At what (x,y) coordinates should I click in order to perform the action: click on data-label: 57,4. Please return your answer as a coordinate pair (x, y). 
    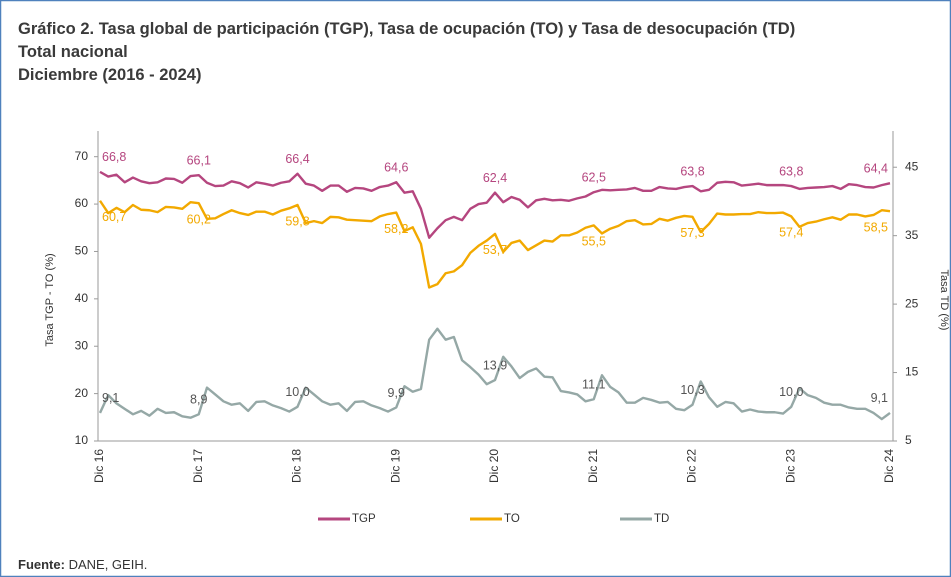
    Looking at the image, I should click on (791, 233).